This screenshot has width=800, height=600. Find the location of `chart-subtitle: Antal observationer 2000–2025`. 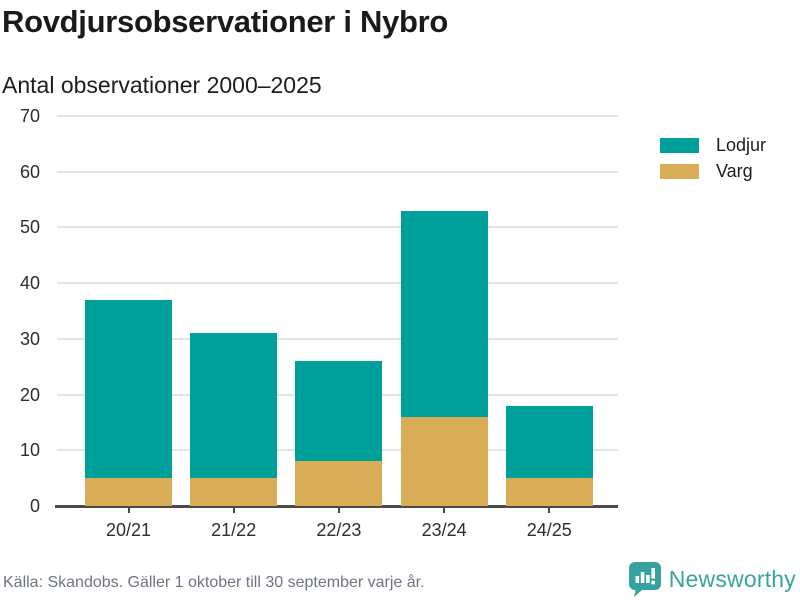

chart-subtitle: Antal observationer 2000–2025 is located at coordinates (162, 85).